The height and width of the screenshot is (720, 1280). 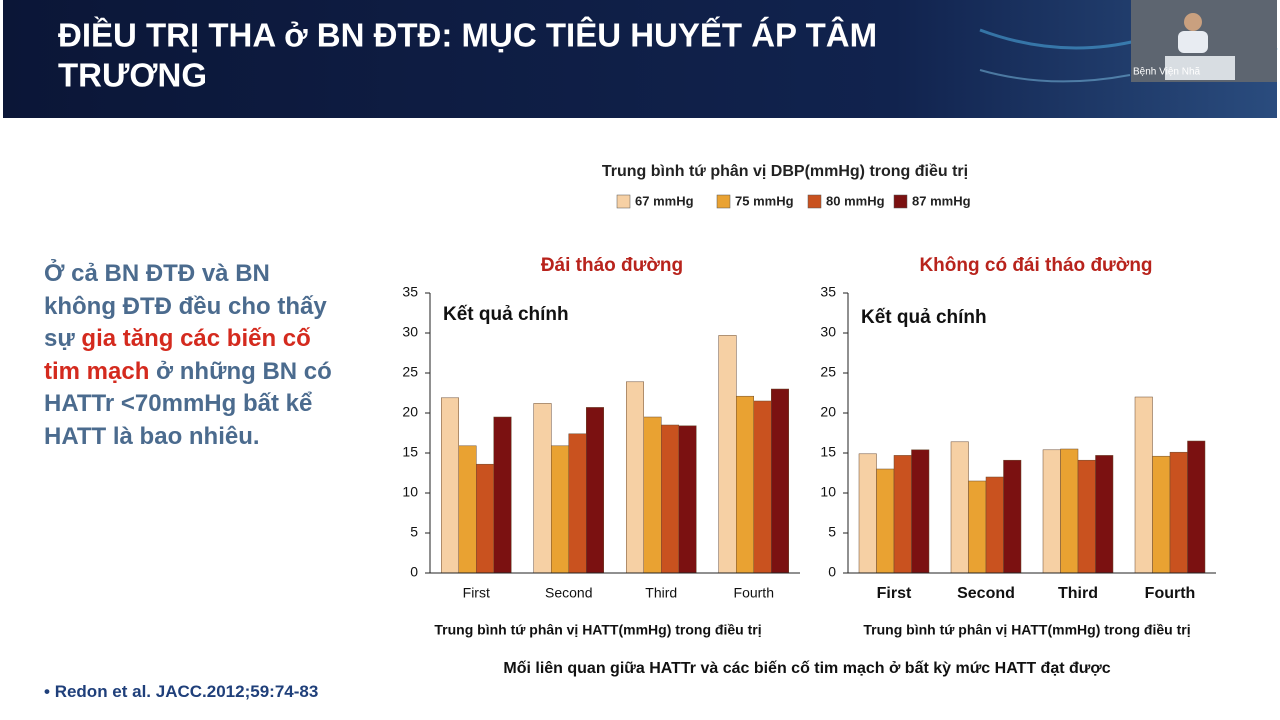 I want to click on text-run: gia tăng các biến cố tim mạch, so click(x=177, y=355).